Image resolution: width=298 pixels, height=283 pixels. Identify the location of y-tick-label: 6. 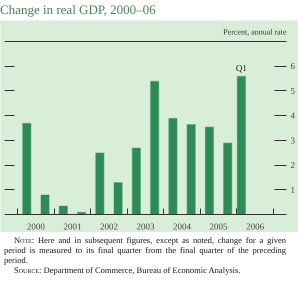
(293, 66).